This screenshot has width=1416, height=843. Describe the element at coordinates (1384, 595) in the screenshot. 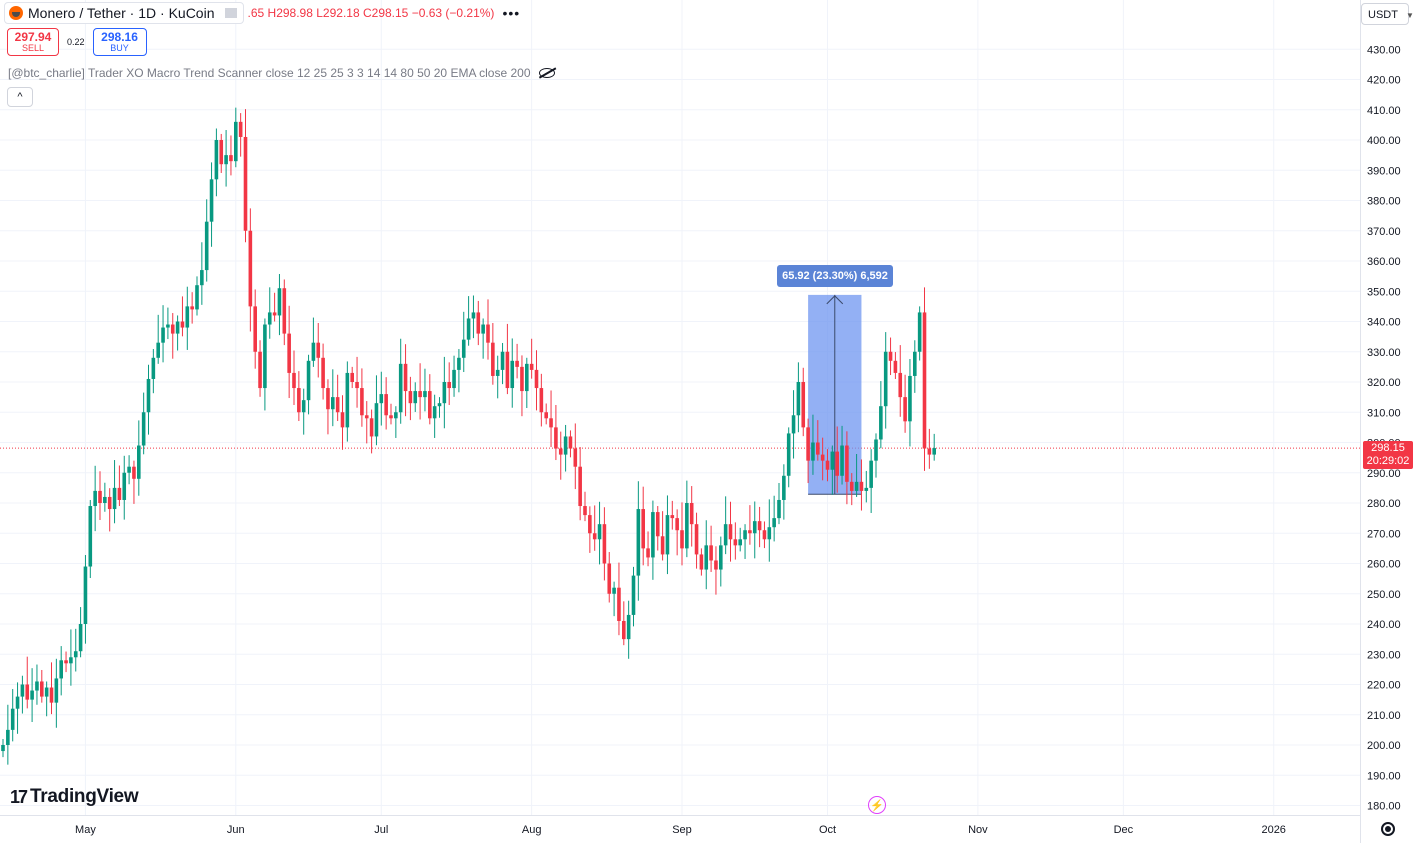

I see `price-tick-label: 250.00` at that location.